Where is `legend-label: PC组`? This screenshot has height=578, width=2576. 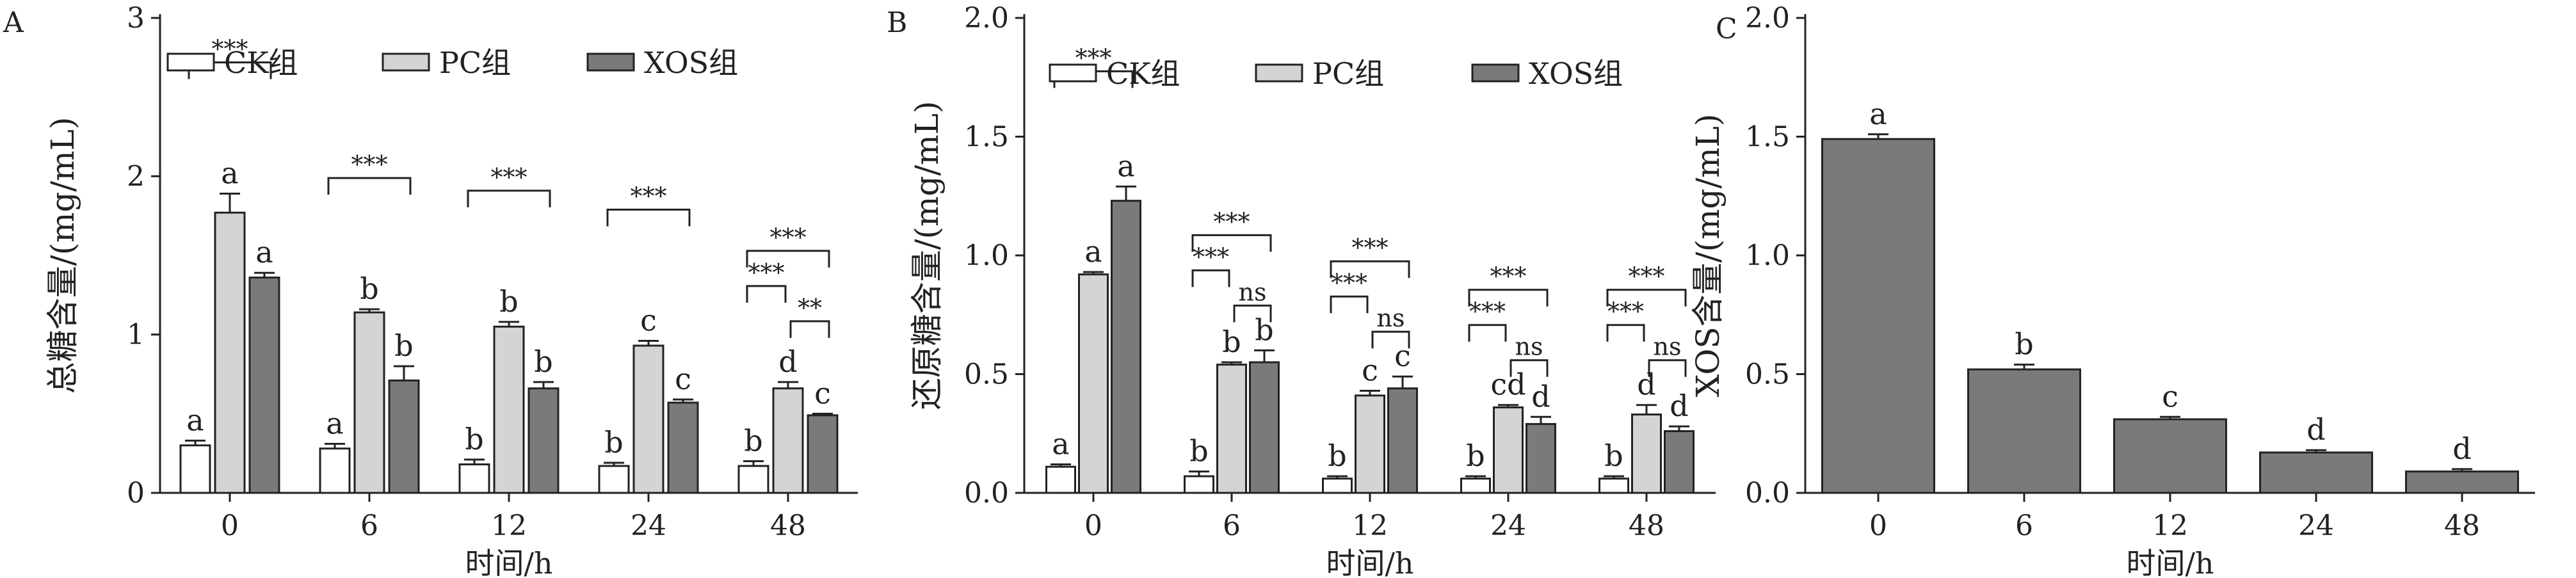 legend-label: PC组 is located at coordinates (475, 62).